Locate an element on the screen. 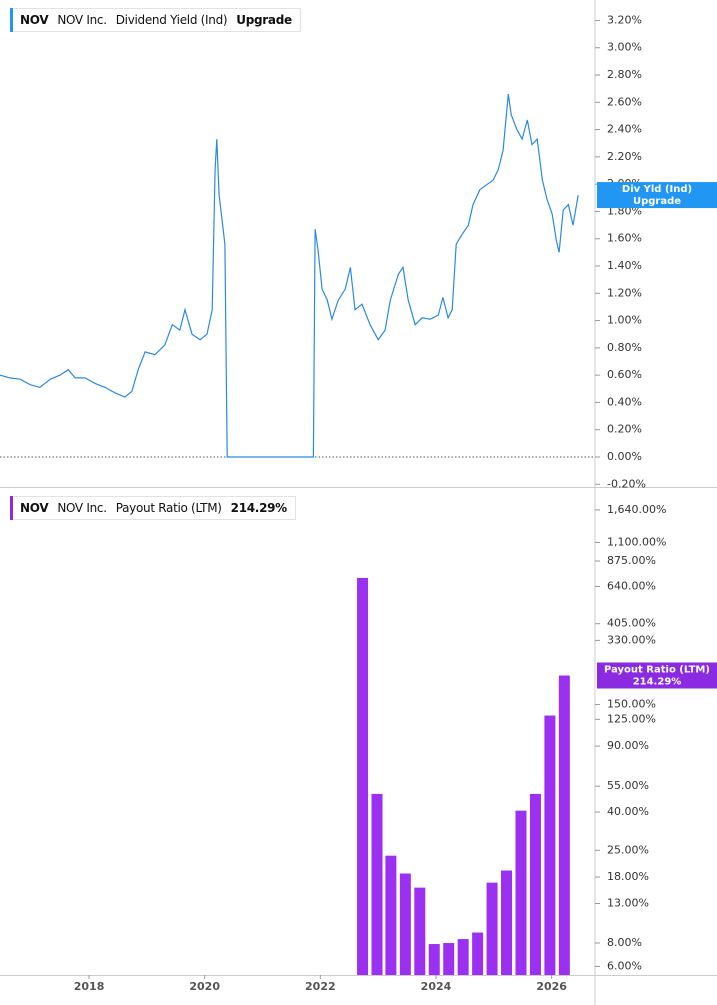 Image resolution: width=717 pixels, height=1005 pixels. y-tick-label: 0.60% is located at coordinates (624, 374).